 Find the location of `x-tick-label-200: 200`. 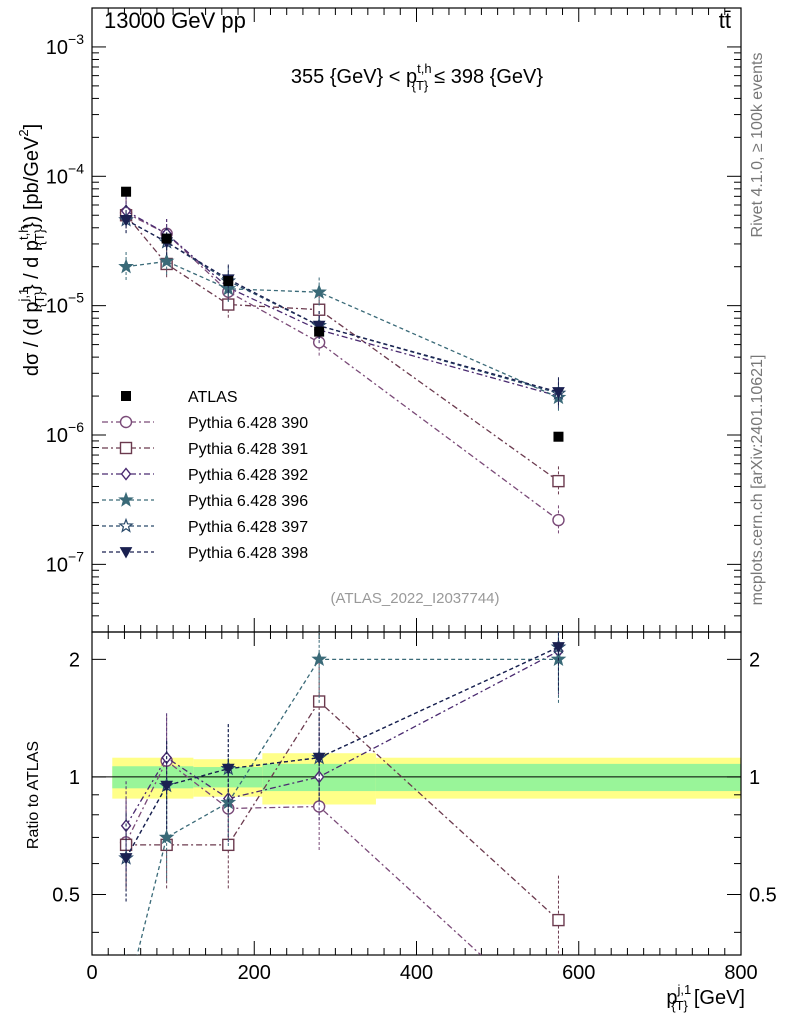

x-tick-label-200: 200 is located at coordinates (254, 973).